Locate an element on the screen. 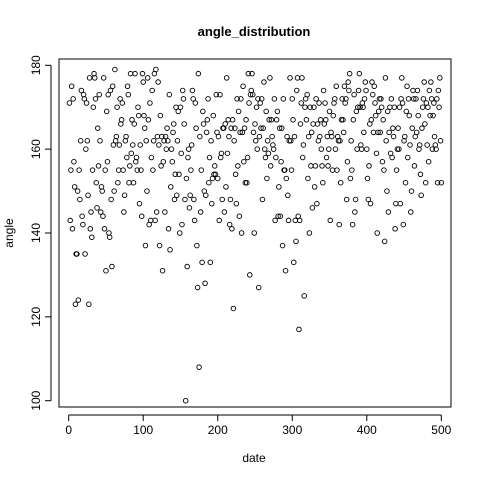 Image resolution: width=480 pixels, height=480 pixels. y-tick-label: 100 is located at coordinates (36, 400).